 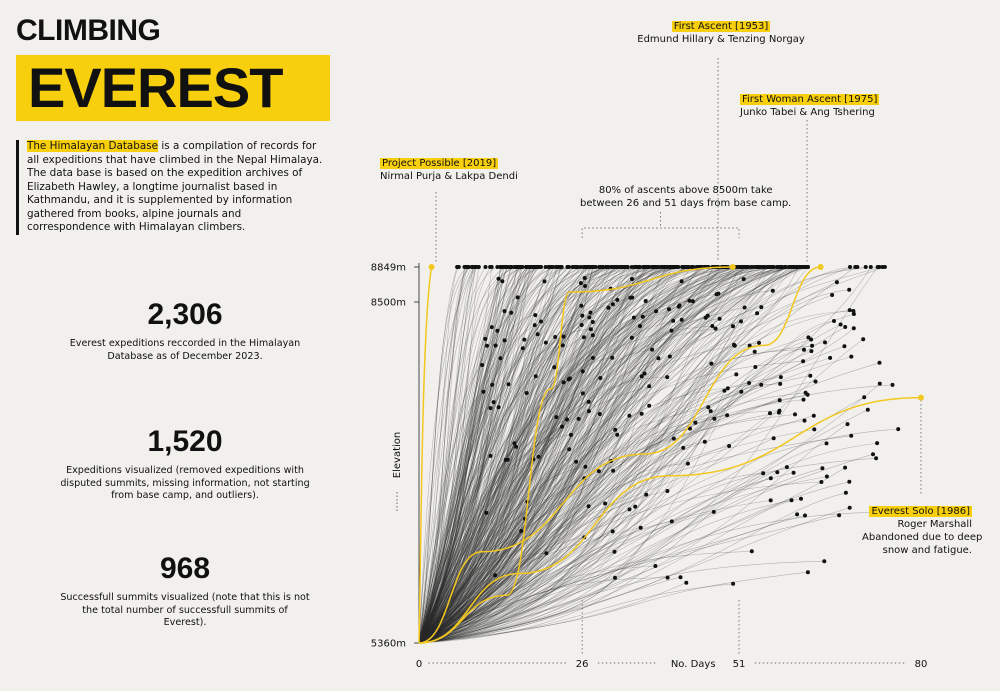 I want to click on x-tick-label: 0, so click(x=419, y=664).